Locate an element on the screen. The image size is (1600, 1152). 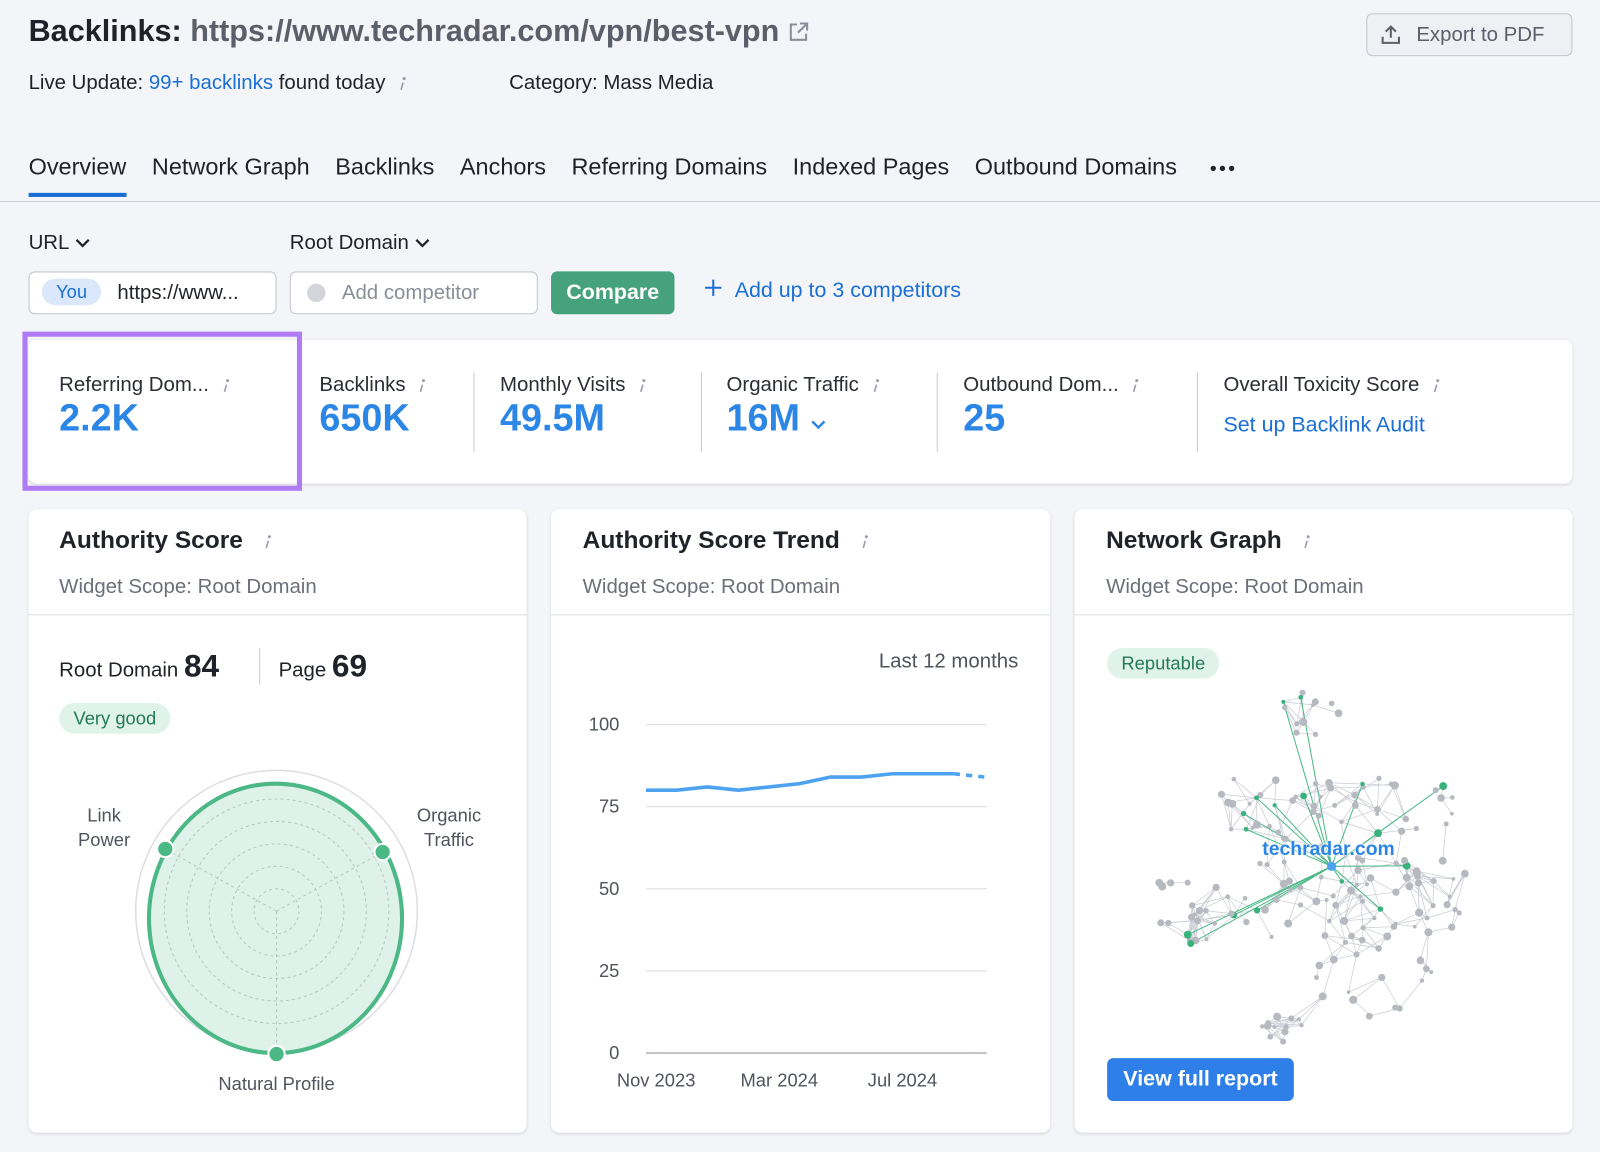
metric: Monthly Visits 49.5M is located at coordinates (574, 406).